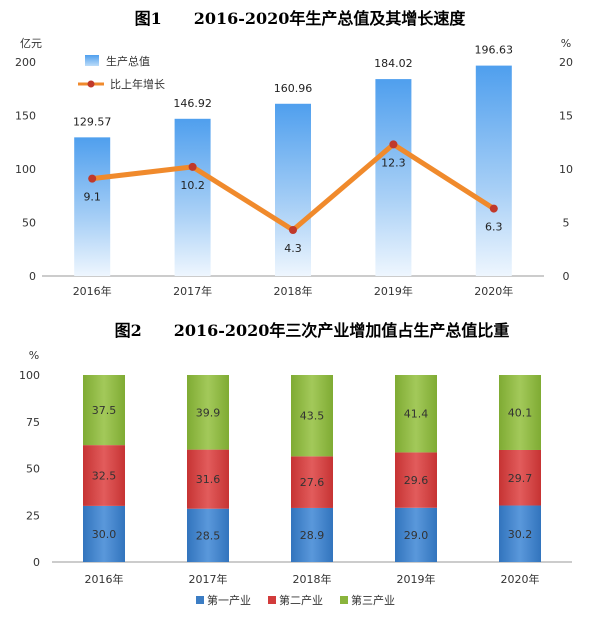 The width and height of the screenshot is (600, 621). What do you see at coordinates (520, 579) in the screenshot?
I see `chart2-x-tick-label: 2020年` at bounding box center [520, 579].